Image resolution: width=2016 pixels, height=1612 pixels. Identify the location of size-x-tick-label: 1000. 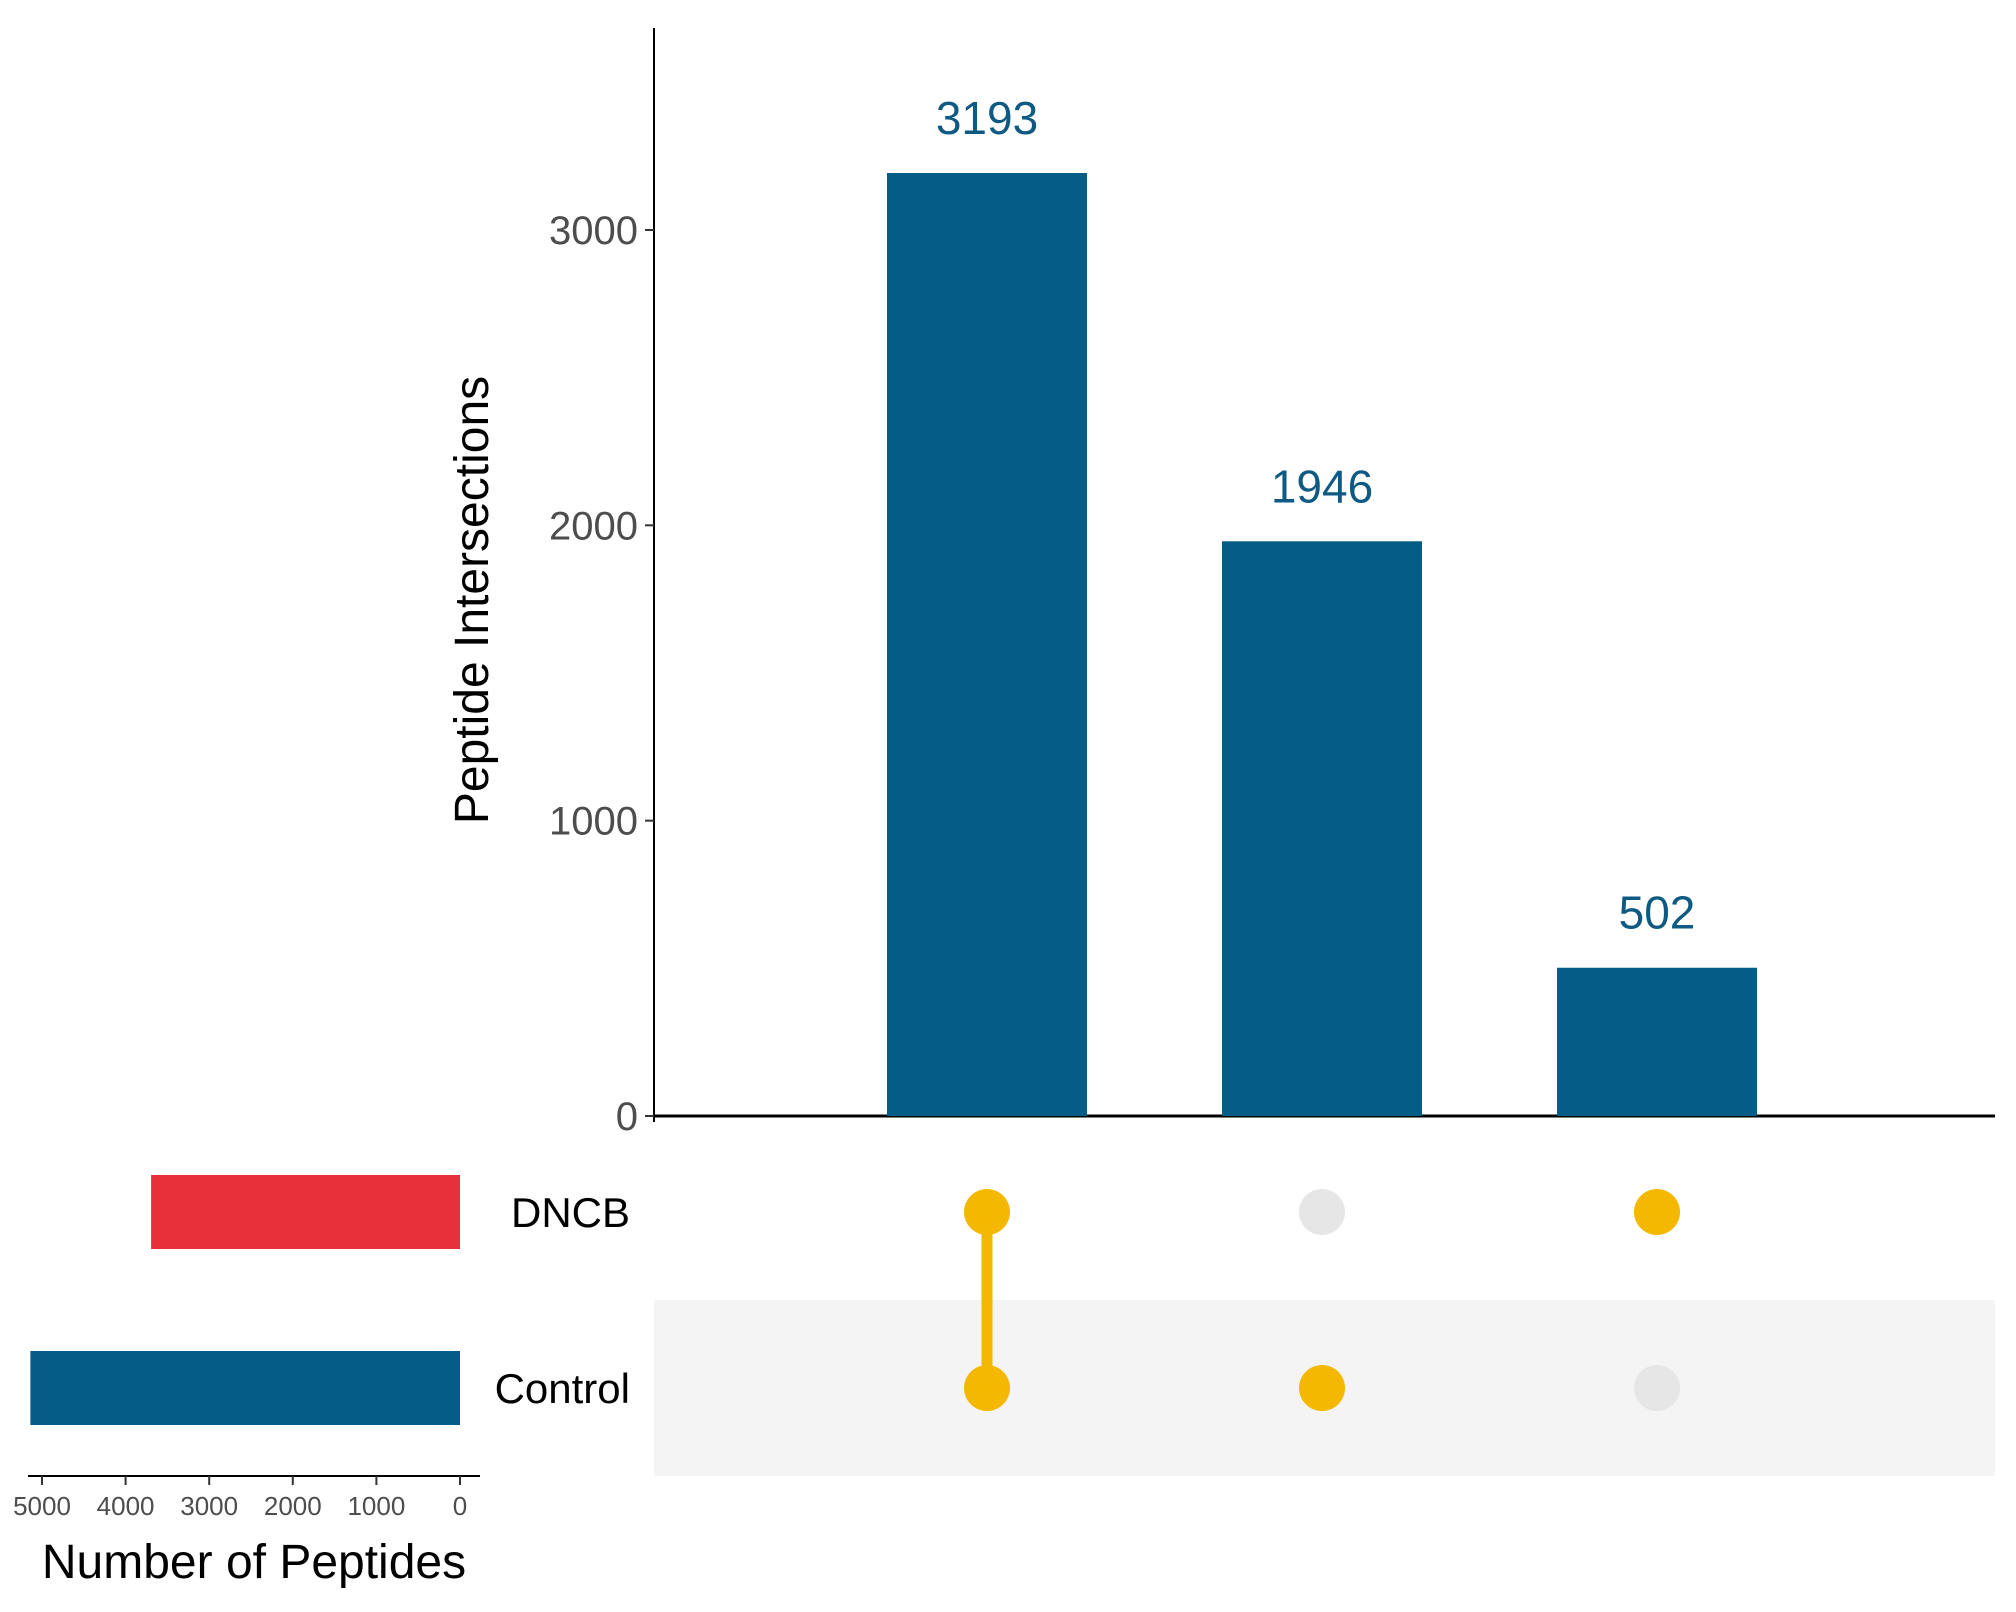
(376, 1506).